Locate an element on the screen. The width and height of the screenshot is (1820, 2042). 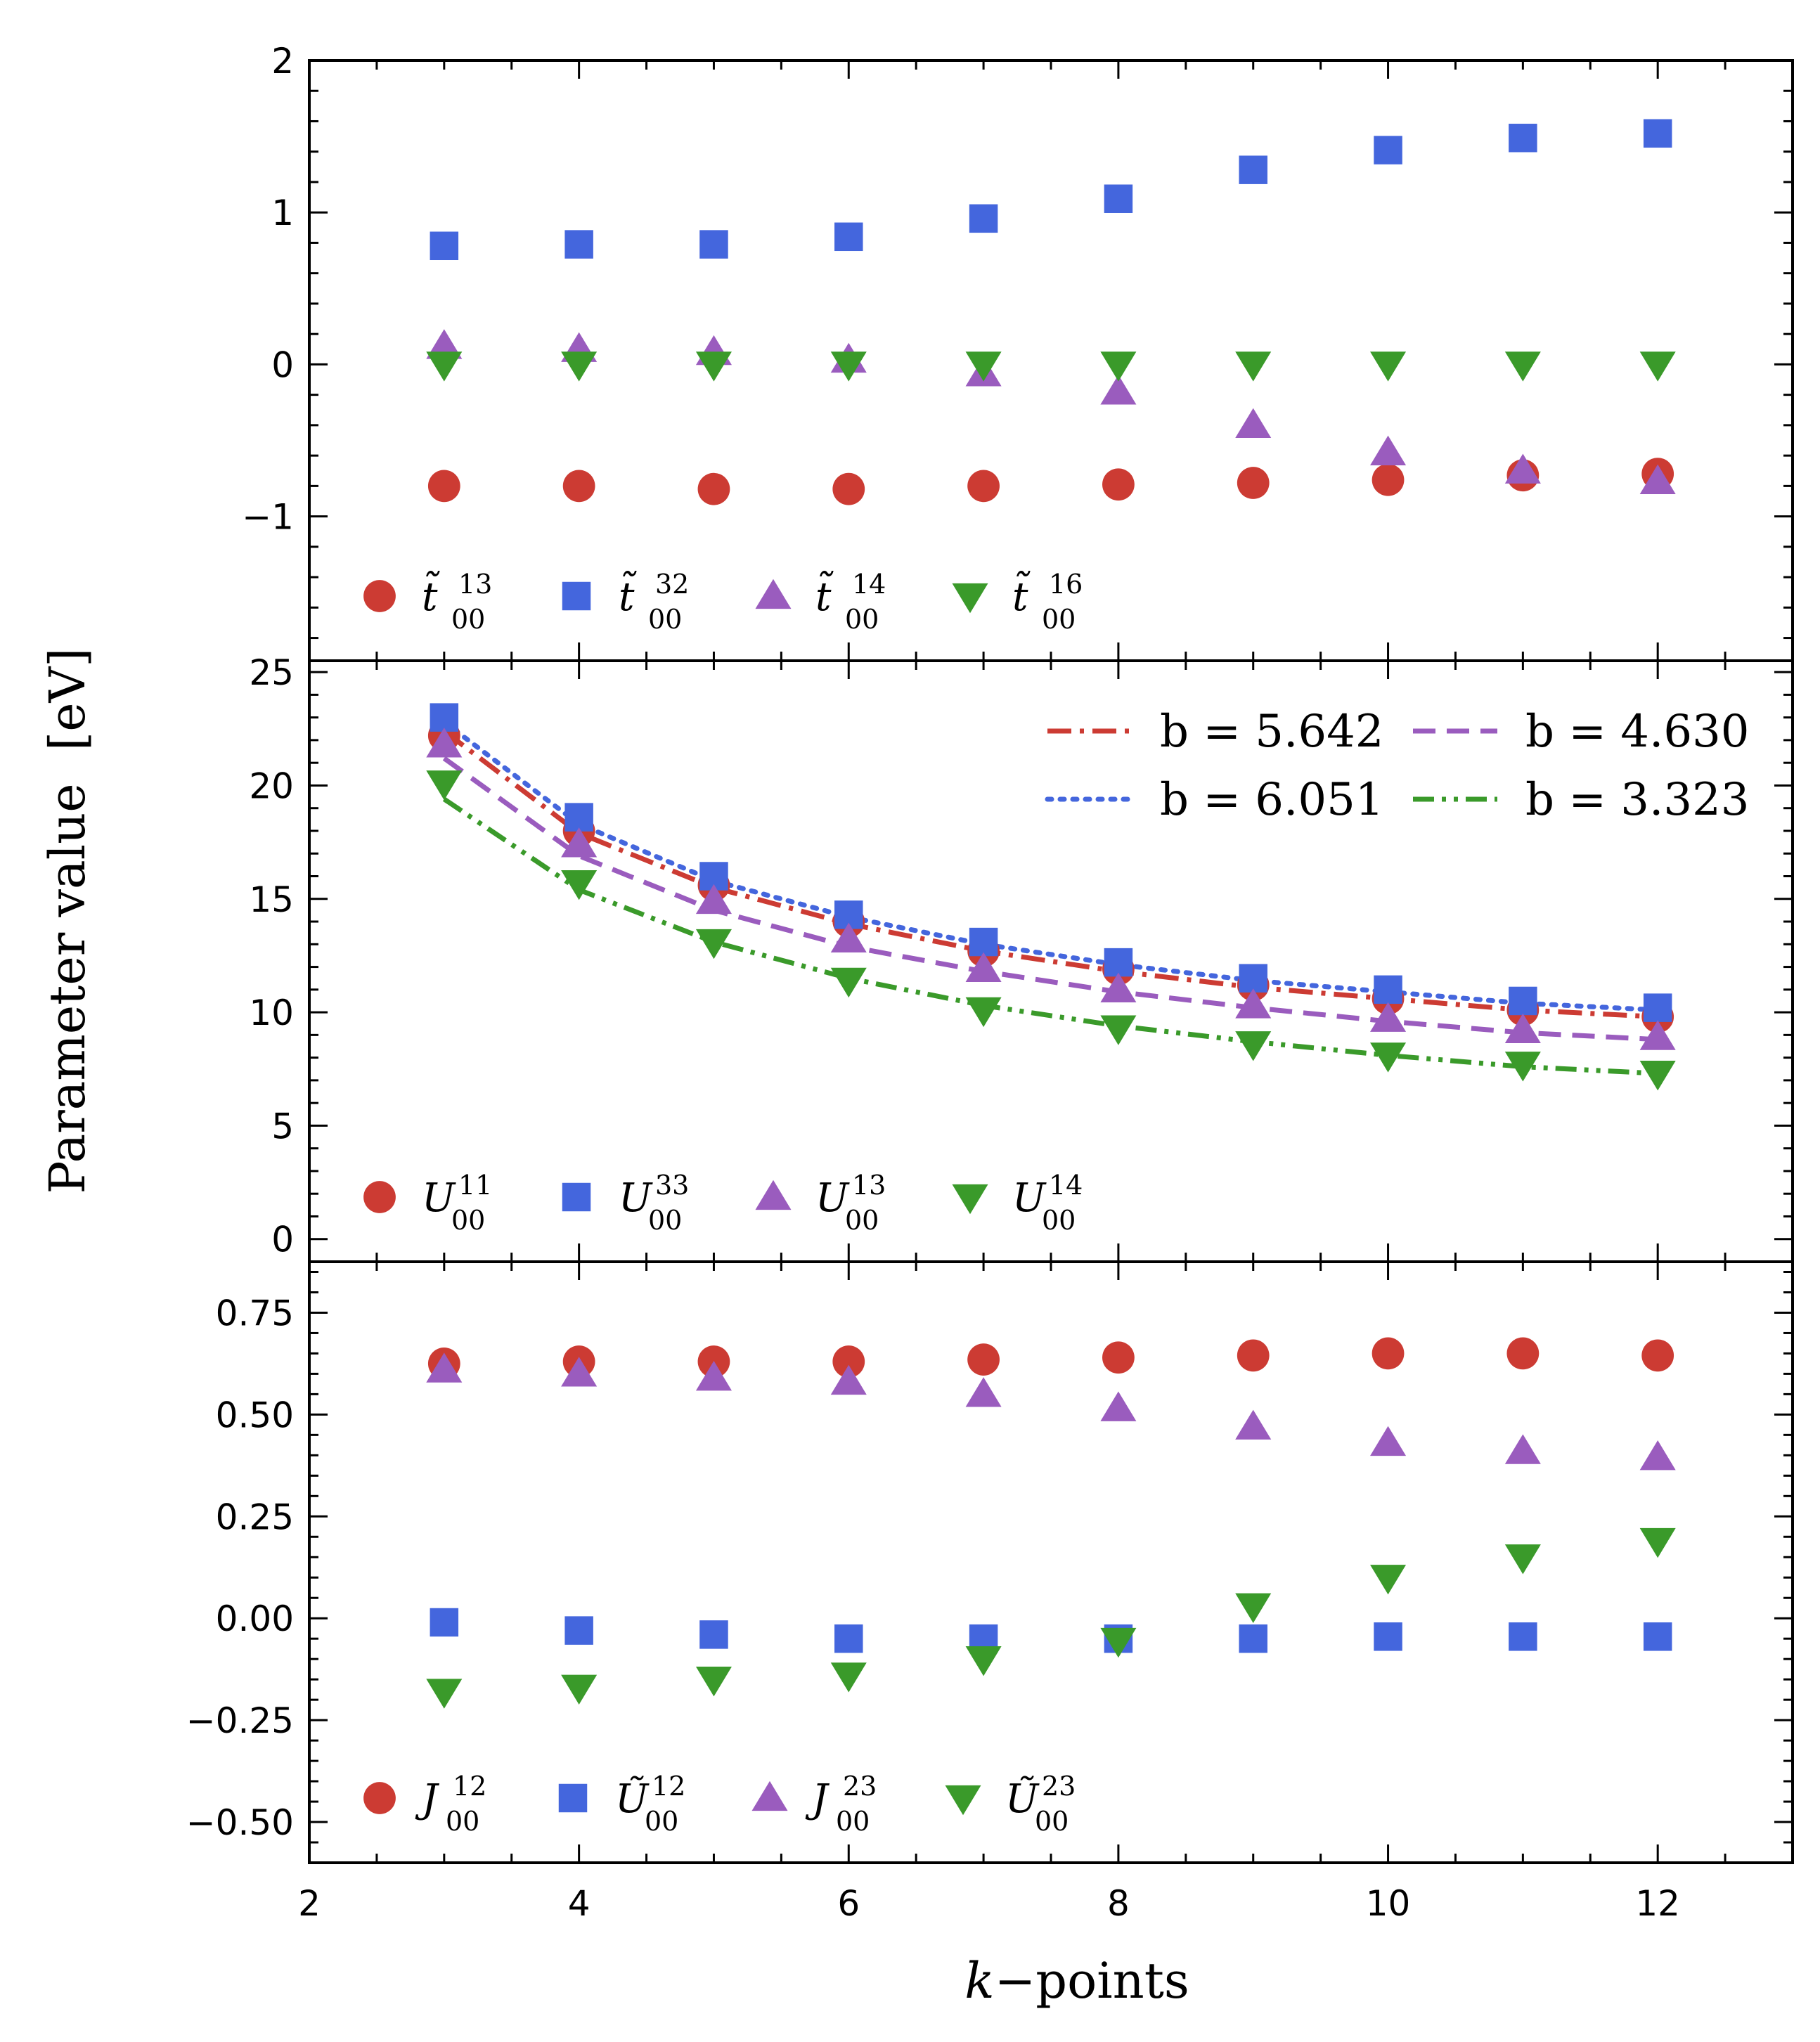
y-tick-label: 0.25 is located at coordinates (255, 1517).